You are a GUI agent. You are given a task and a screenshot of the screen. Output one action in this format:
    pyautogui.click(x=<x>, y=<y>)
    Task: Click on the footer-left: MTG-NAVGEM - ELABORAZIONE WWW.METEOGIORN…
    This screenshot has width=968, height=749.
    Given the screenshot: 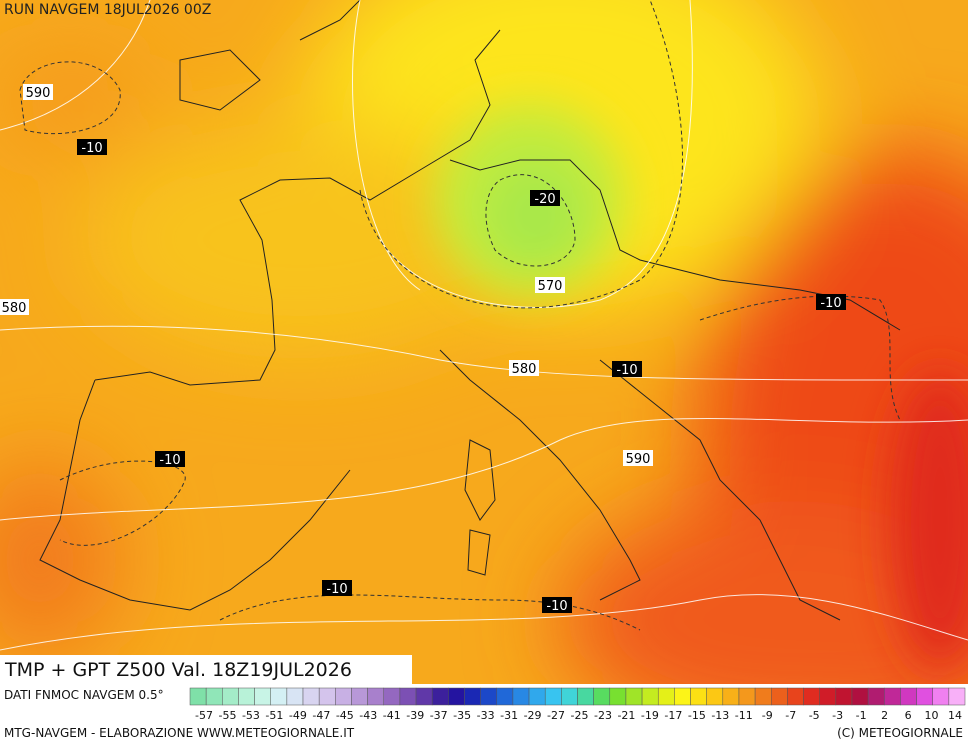 What is the action you would take?
    pyautogui.click(x=179, y=733)
    